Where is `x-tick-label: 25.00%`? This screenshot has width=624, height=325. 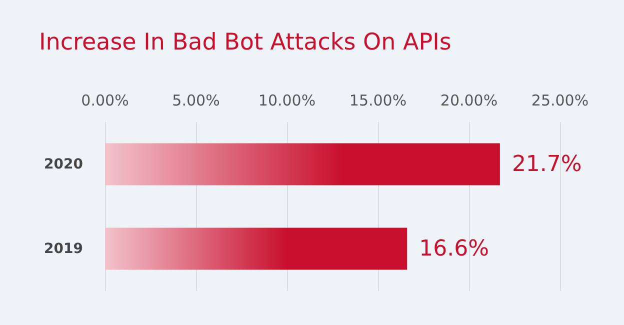 x-tick-label: 25.00% is located at coordinates (560, 101).